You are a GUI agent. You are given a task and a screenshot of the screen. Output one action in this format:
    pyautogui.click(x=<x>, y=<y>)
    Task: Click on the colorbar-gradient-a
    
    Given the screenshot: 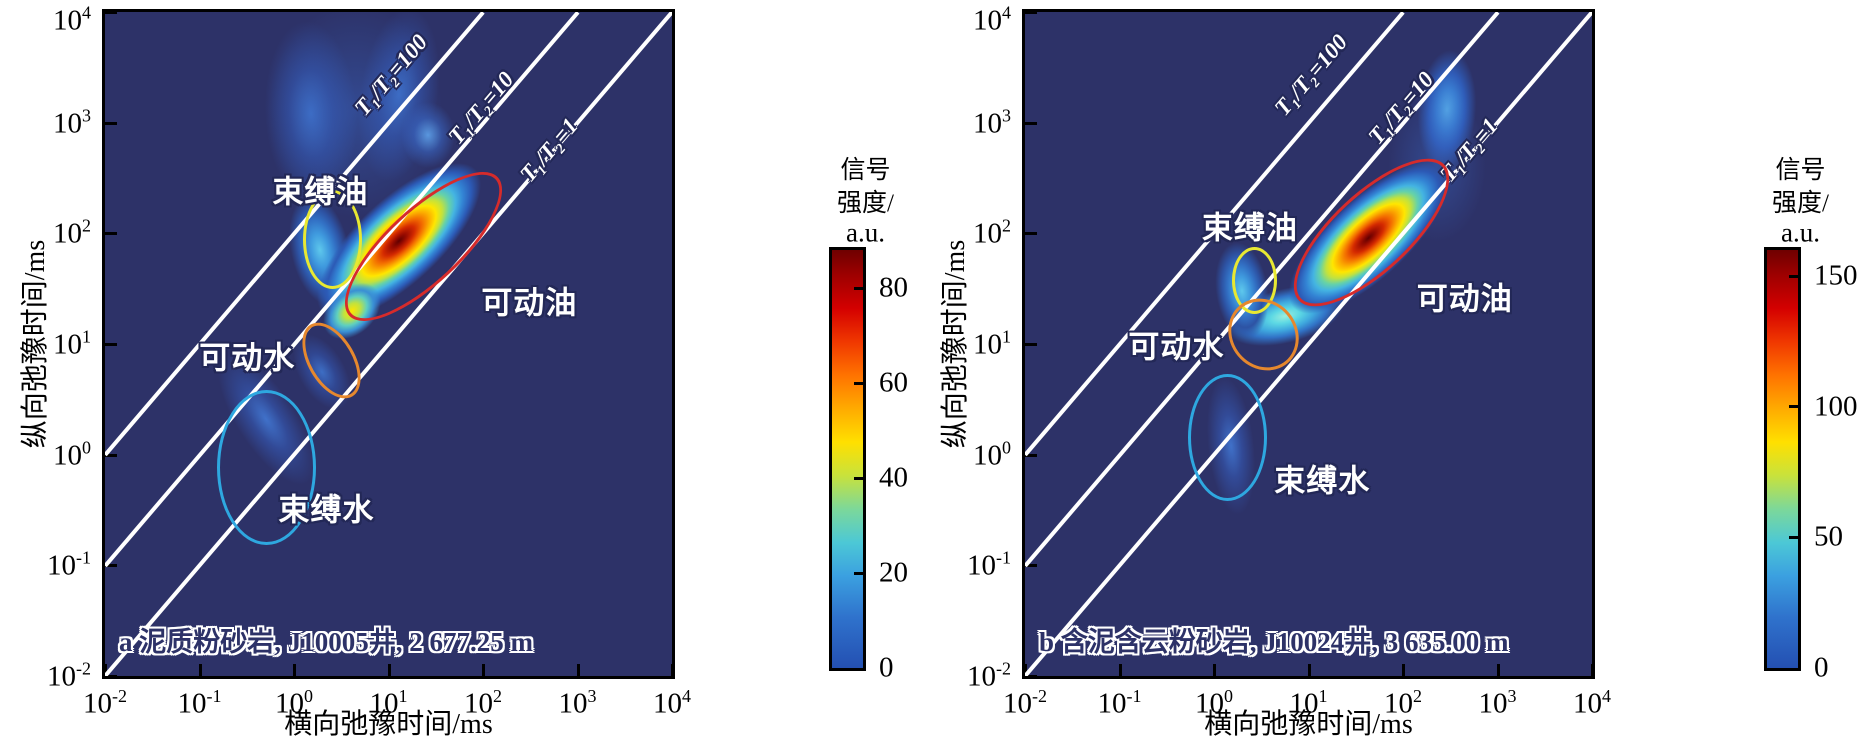 What is the action you would take?
    pyautogui.click(x=847, y=459)
    